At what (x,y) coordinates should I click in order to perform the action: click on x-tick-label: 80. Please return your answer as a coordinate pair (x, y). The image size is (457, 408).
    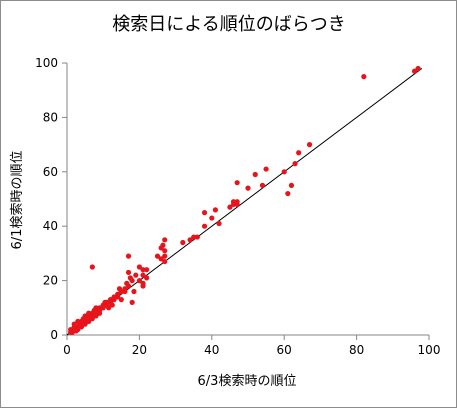
    Looking at the image, I should click on (356, 350).